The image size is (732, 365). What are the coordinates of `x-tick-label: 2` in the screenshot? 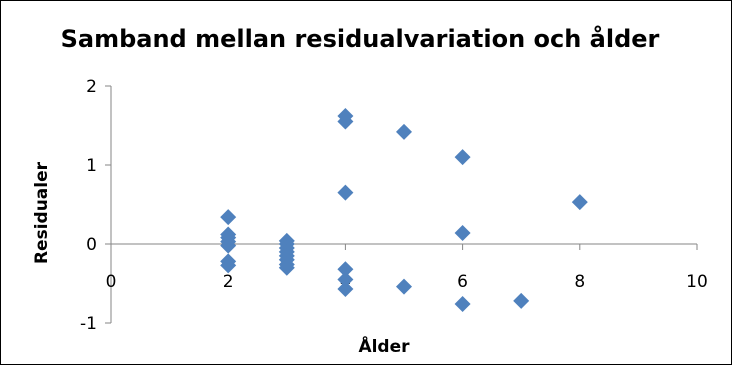 It's located at (228, 282).